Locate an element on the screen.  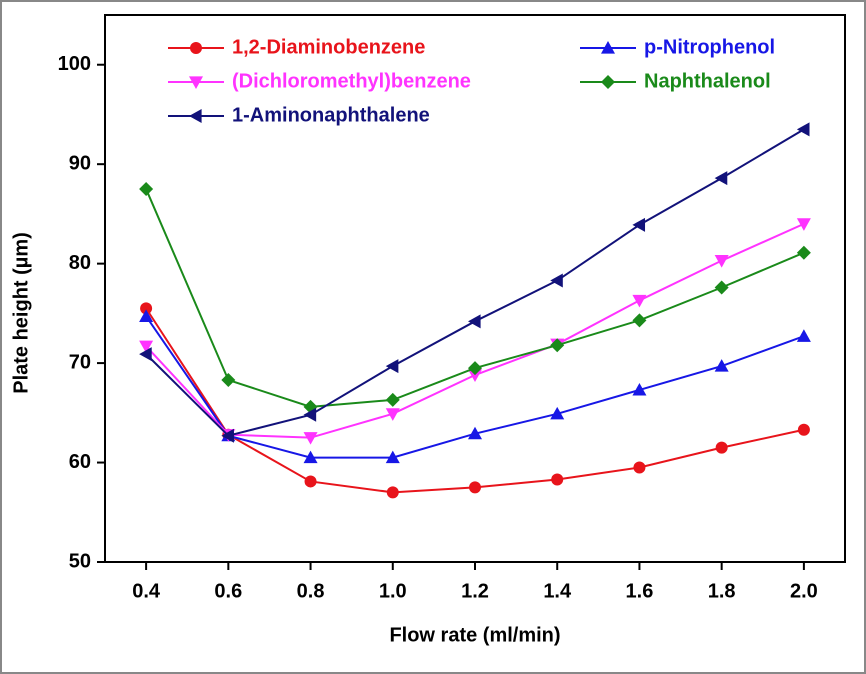
x-tick-label: 1.8 is located at coordinates (722, 591).